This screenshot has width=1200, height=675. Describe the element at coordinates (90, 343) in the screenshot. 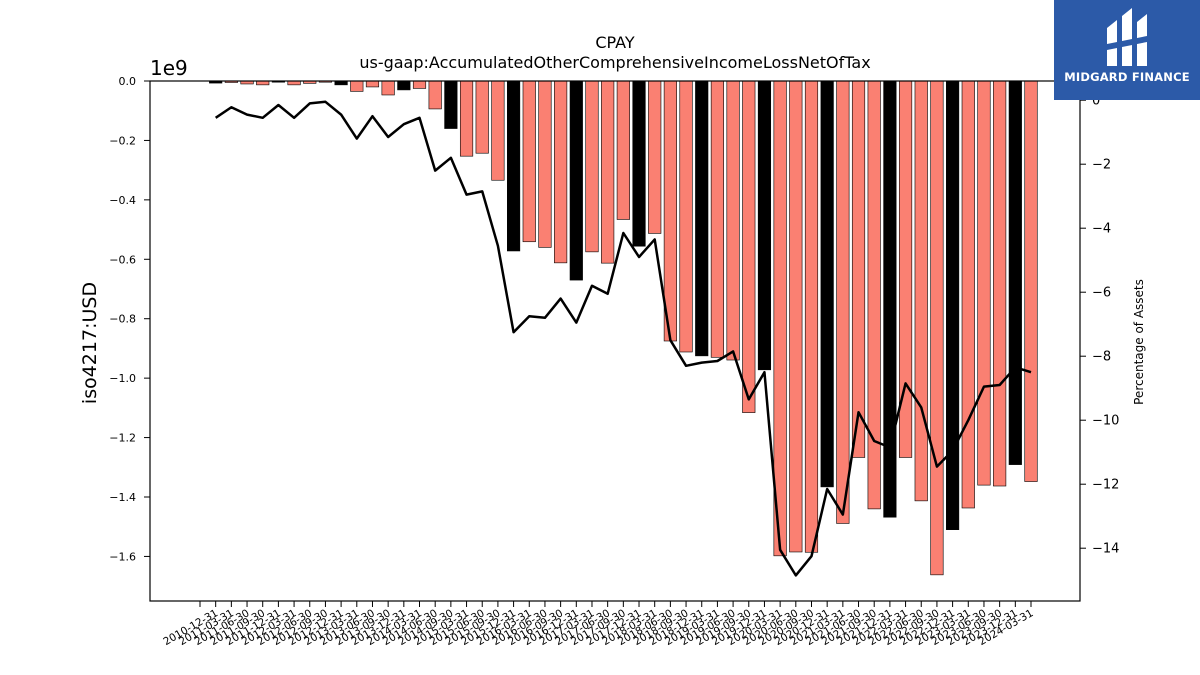

I see `y-axis-label: iso4217:USD` at that location.